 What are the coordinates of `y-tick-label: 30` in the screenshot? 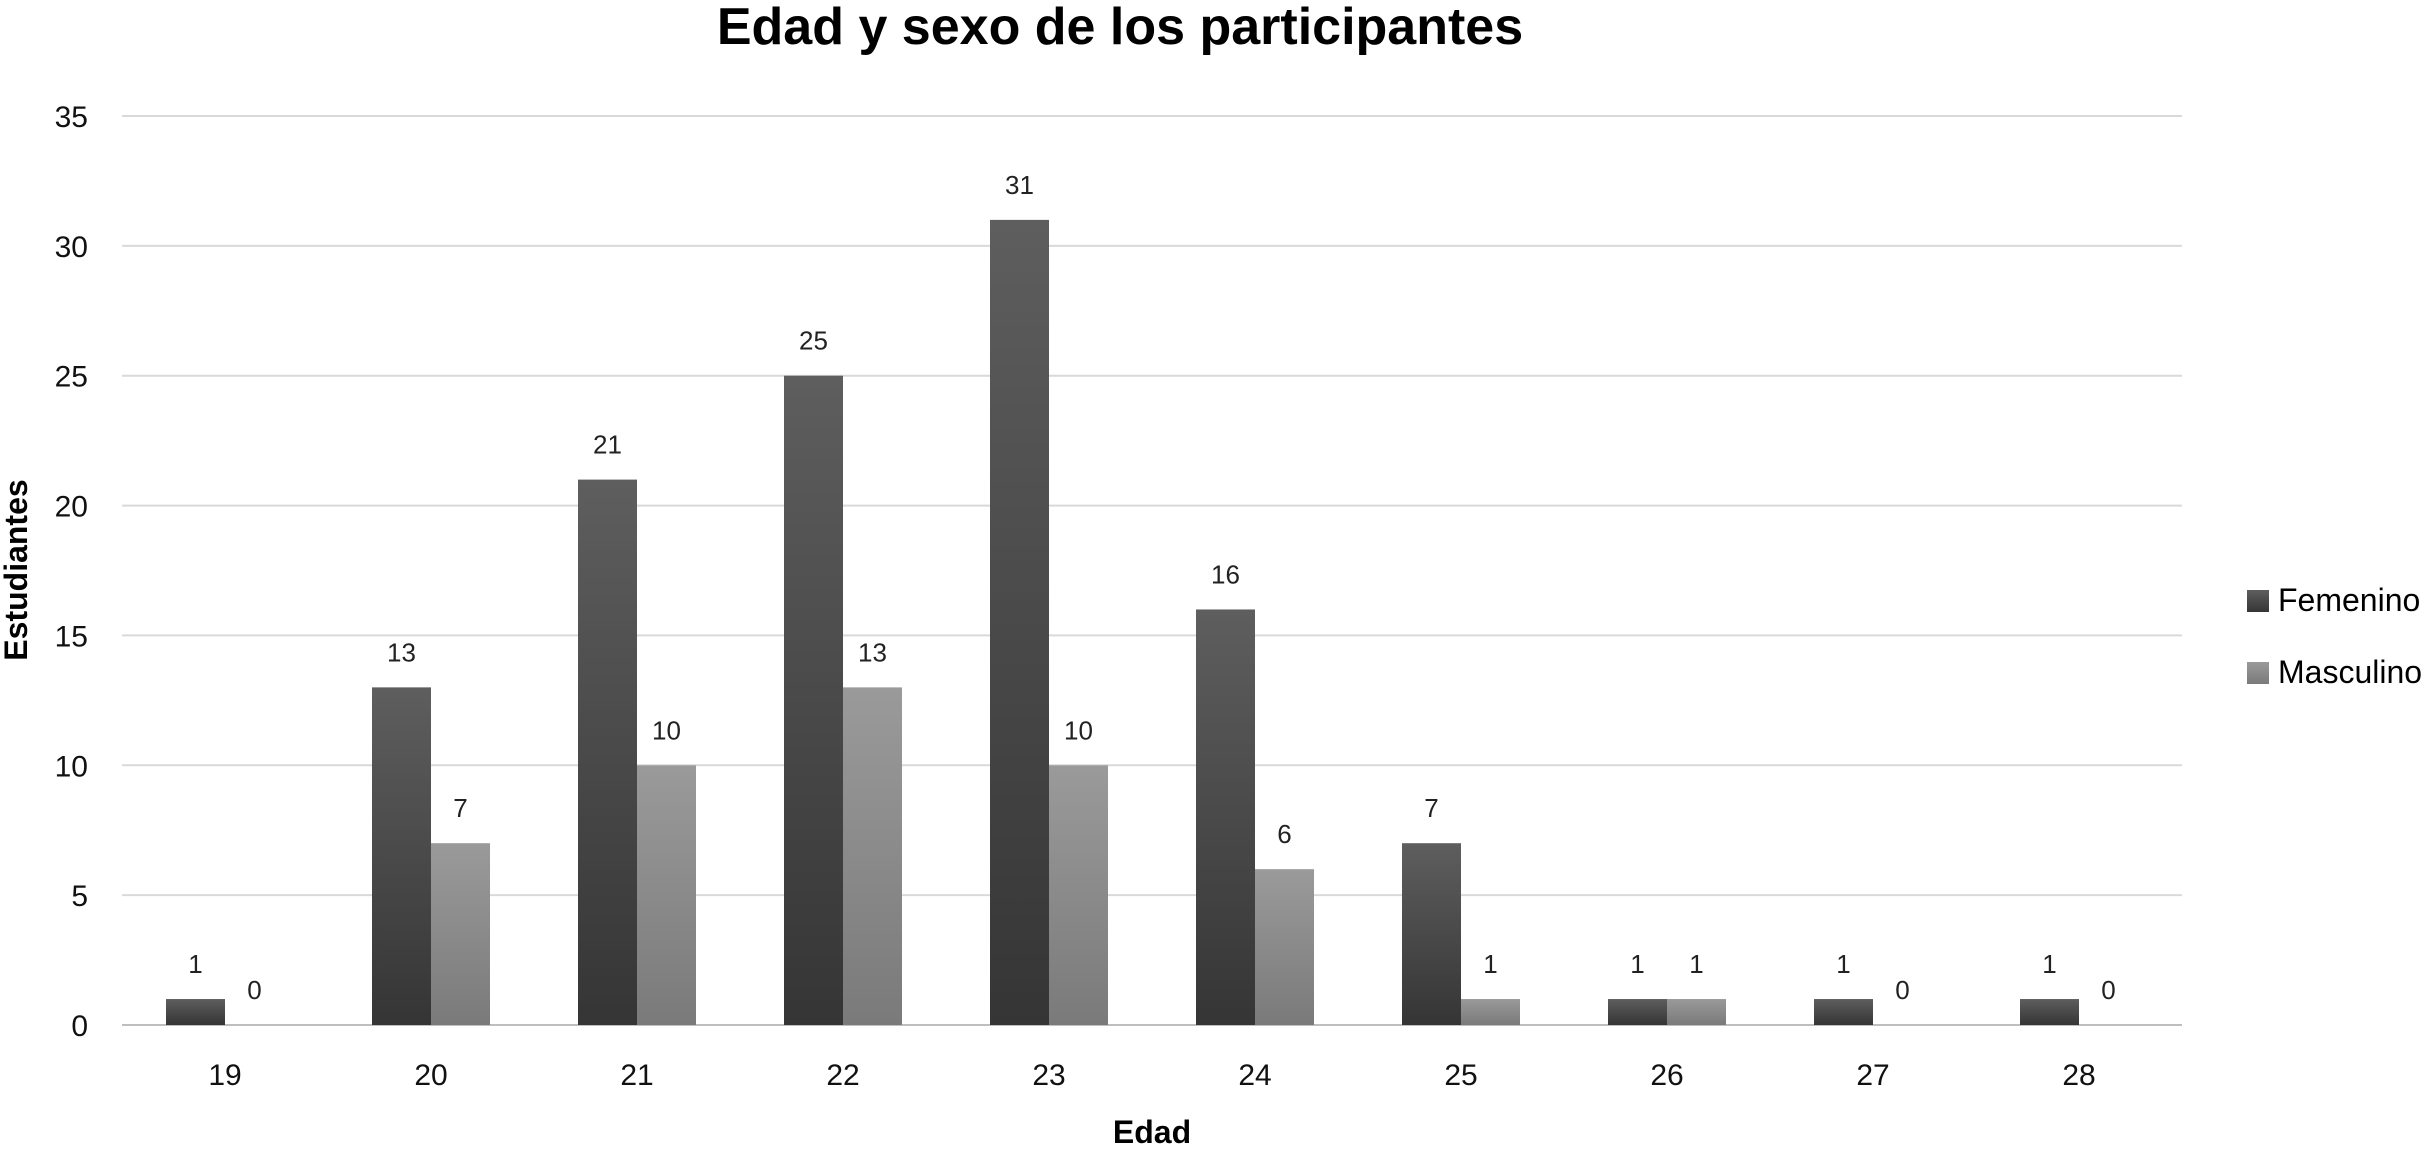 It's located at (71, 247).